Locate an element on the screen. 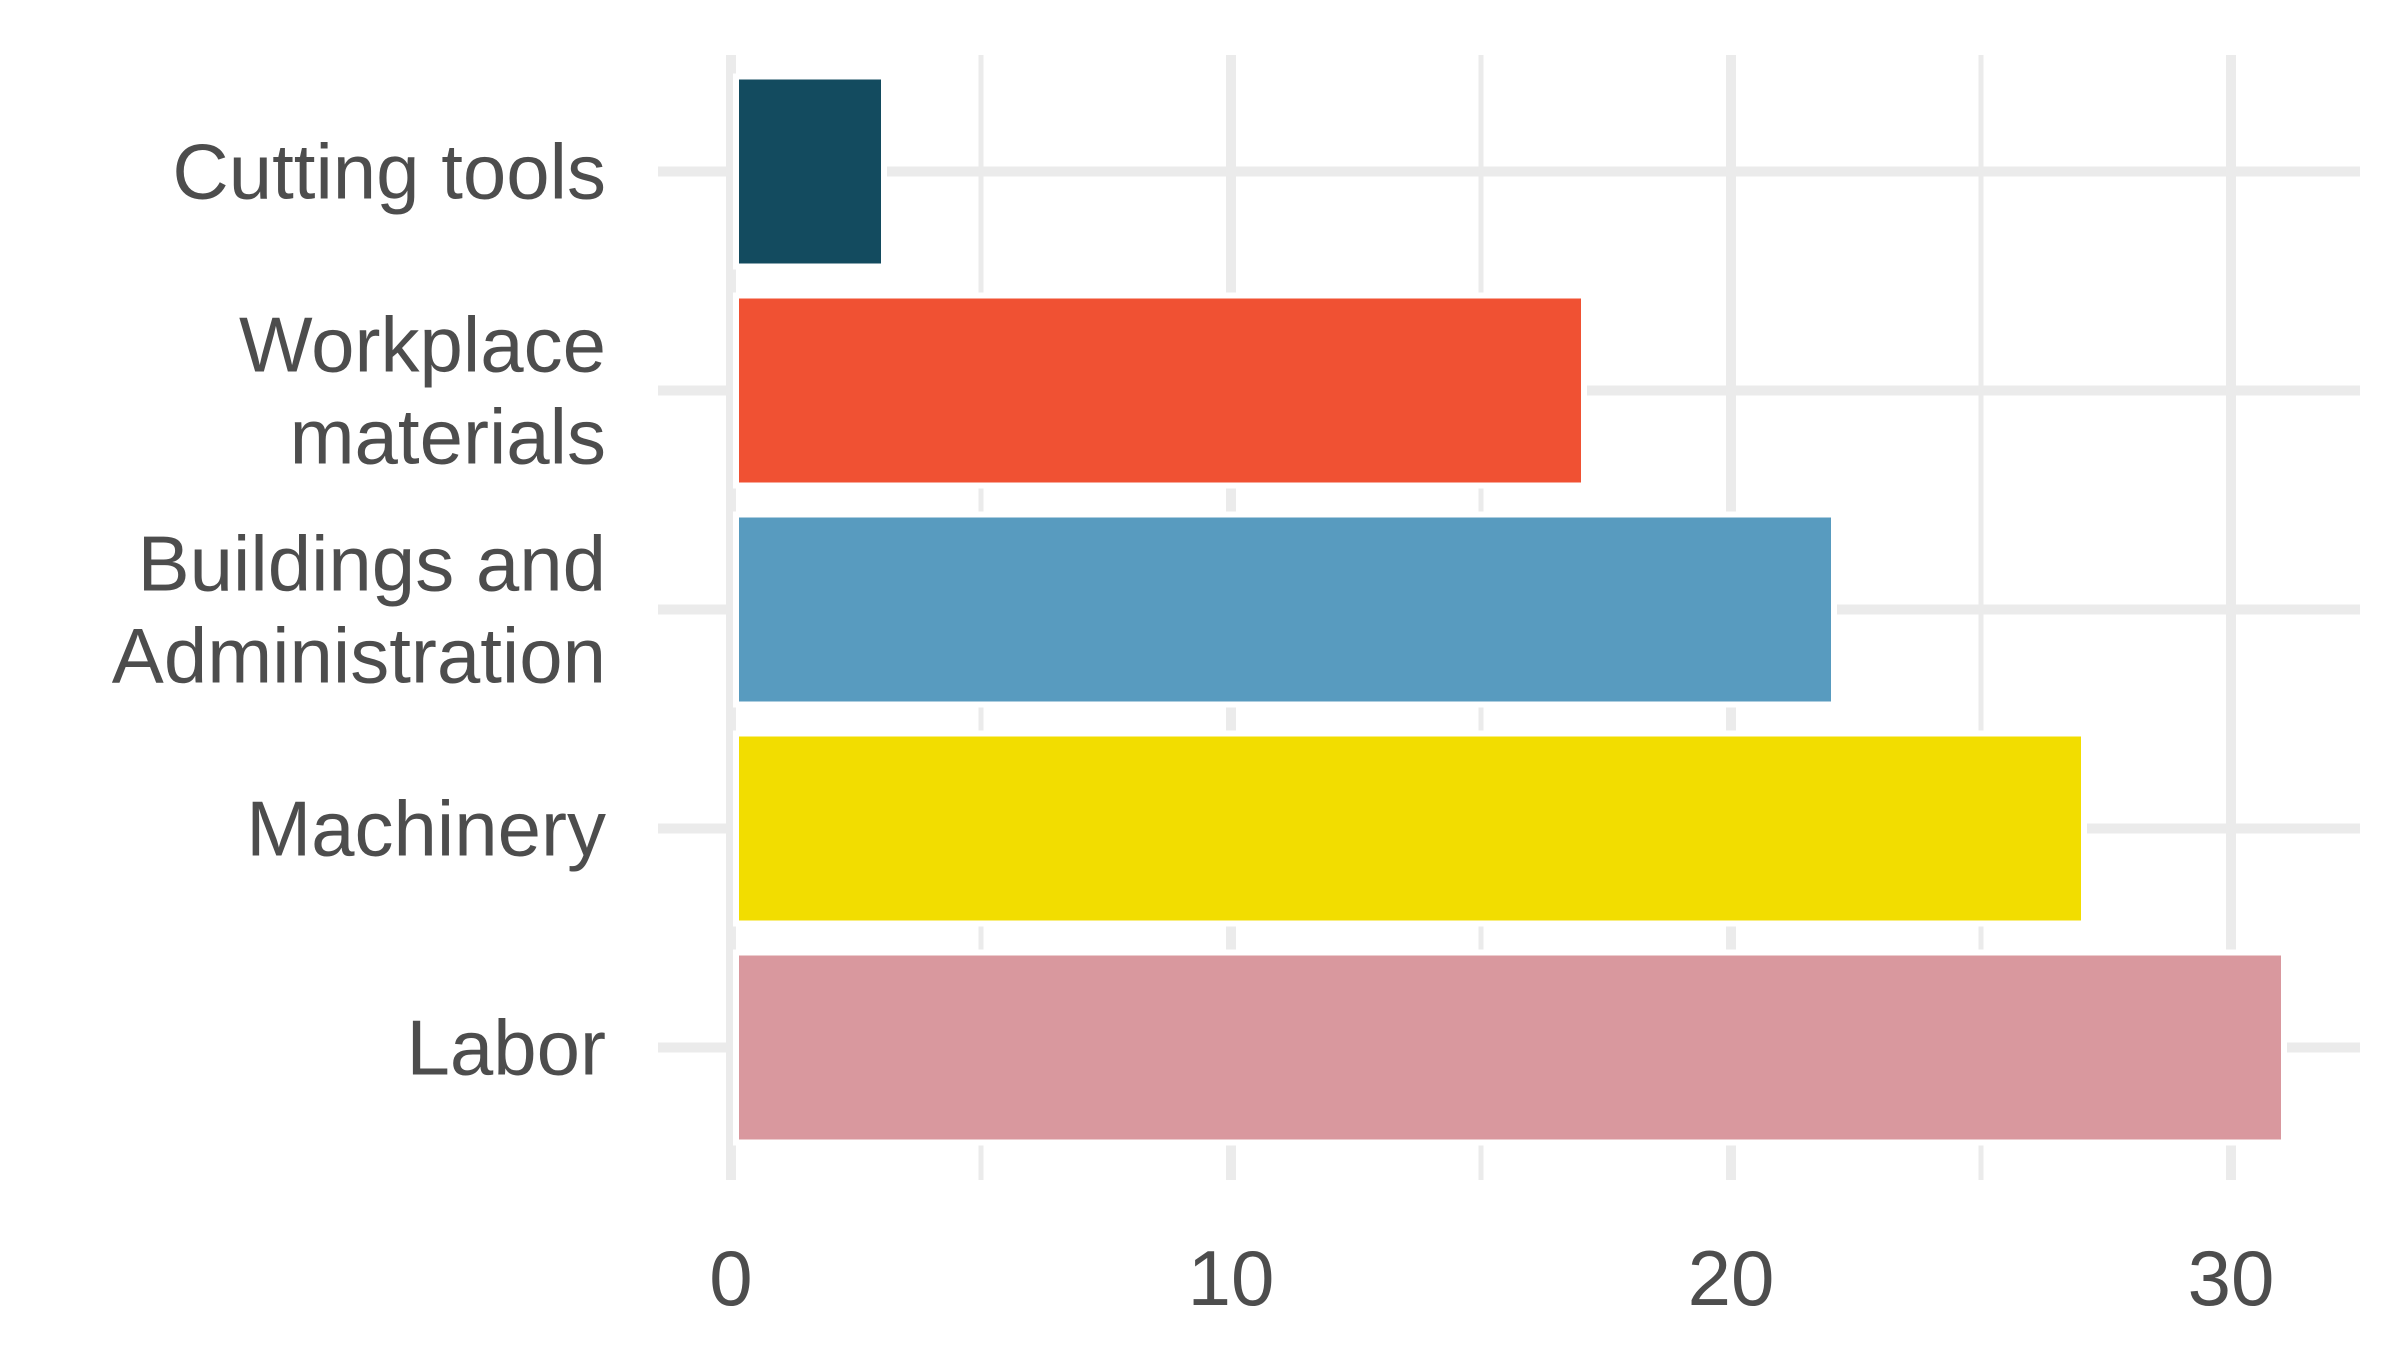 The image size is (2400, 1367). y-tick-label: Cutting tools is located at coordinates (389, 172).